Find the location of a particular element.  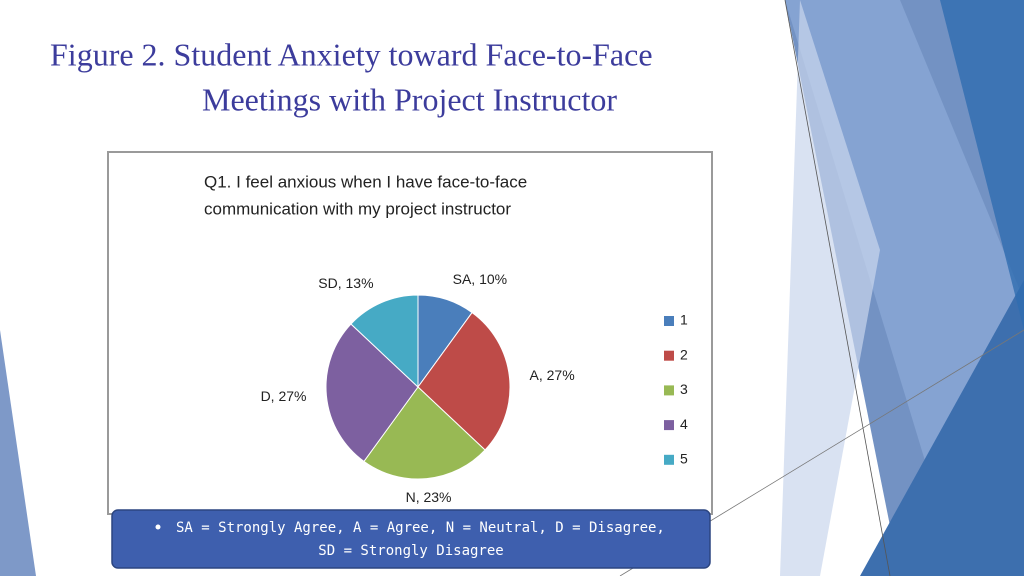

chart-title: communication with my project instructor is located at coordinates (357, 208).